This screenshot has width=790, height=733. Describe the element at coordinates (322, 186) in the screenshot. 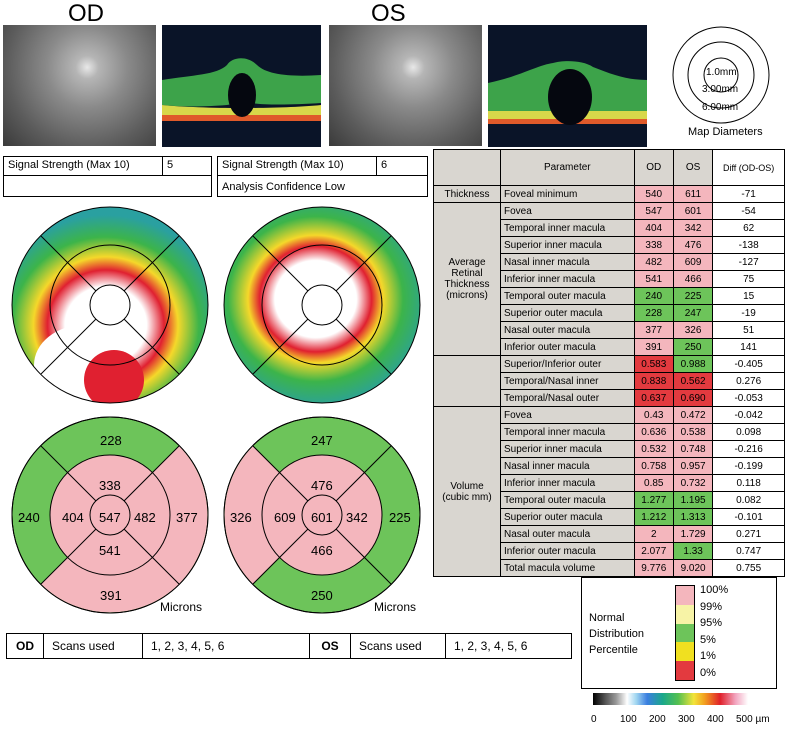

I see `os-analysis-confidence: Analysis Confidence Low` at that location.